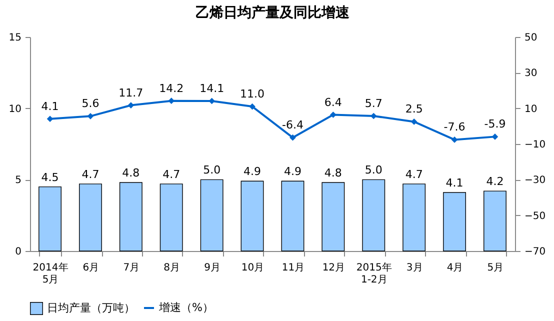 This screenshot has width=554, height=321. I want to click on y2-tick-label: 50, so click(531, 38).